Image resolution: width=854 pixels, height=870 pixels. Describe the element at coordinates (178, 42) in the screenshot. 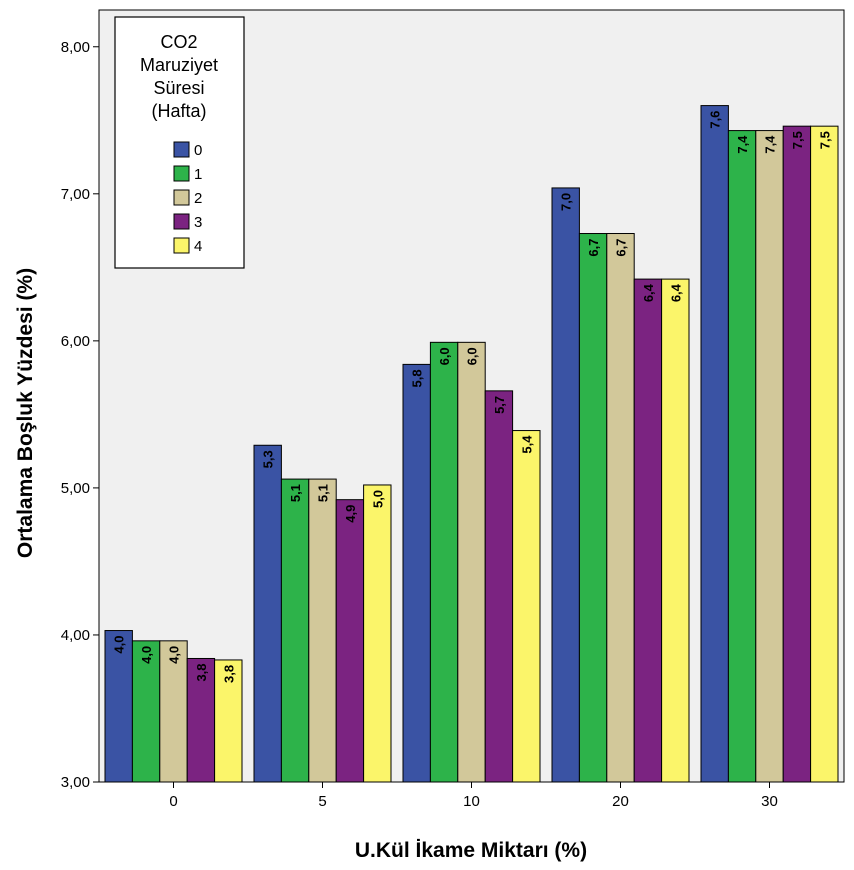

I see `legend-title-line-1: CO2` at that location.